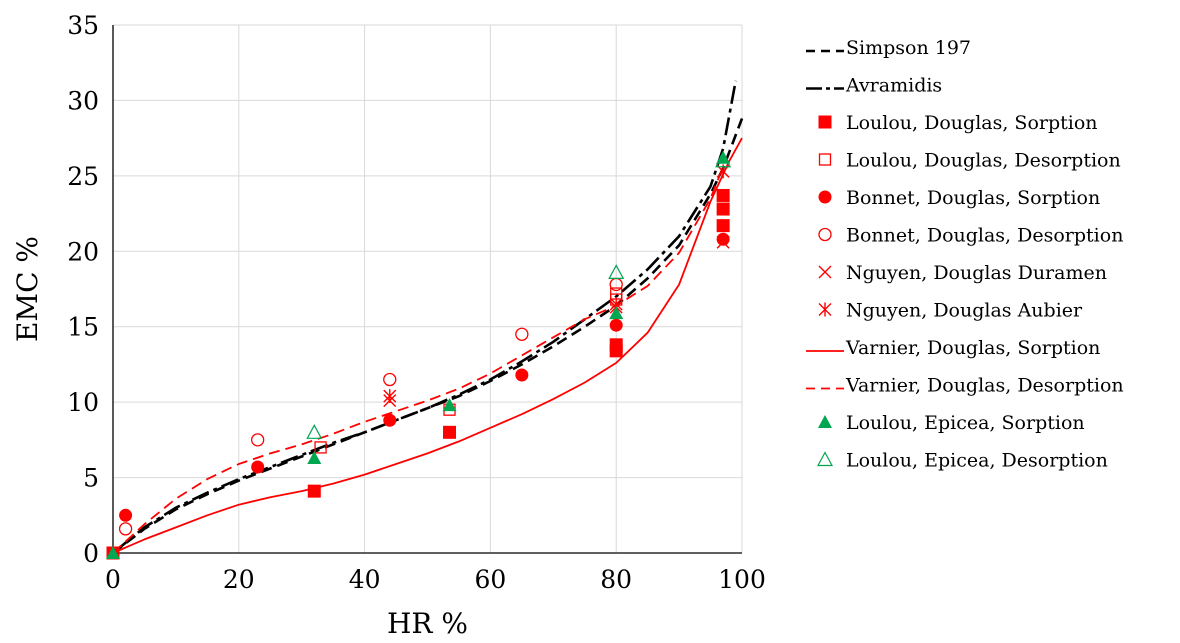  What do you see at coordinates (427, 623) in the screenshot?
I see `x-axis-title: HR %` at bounding box center [427, 623].